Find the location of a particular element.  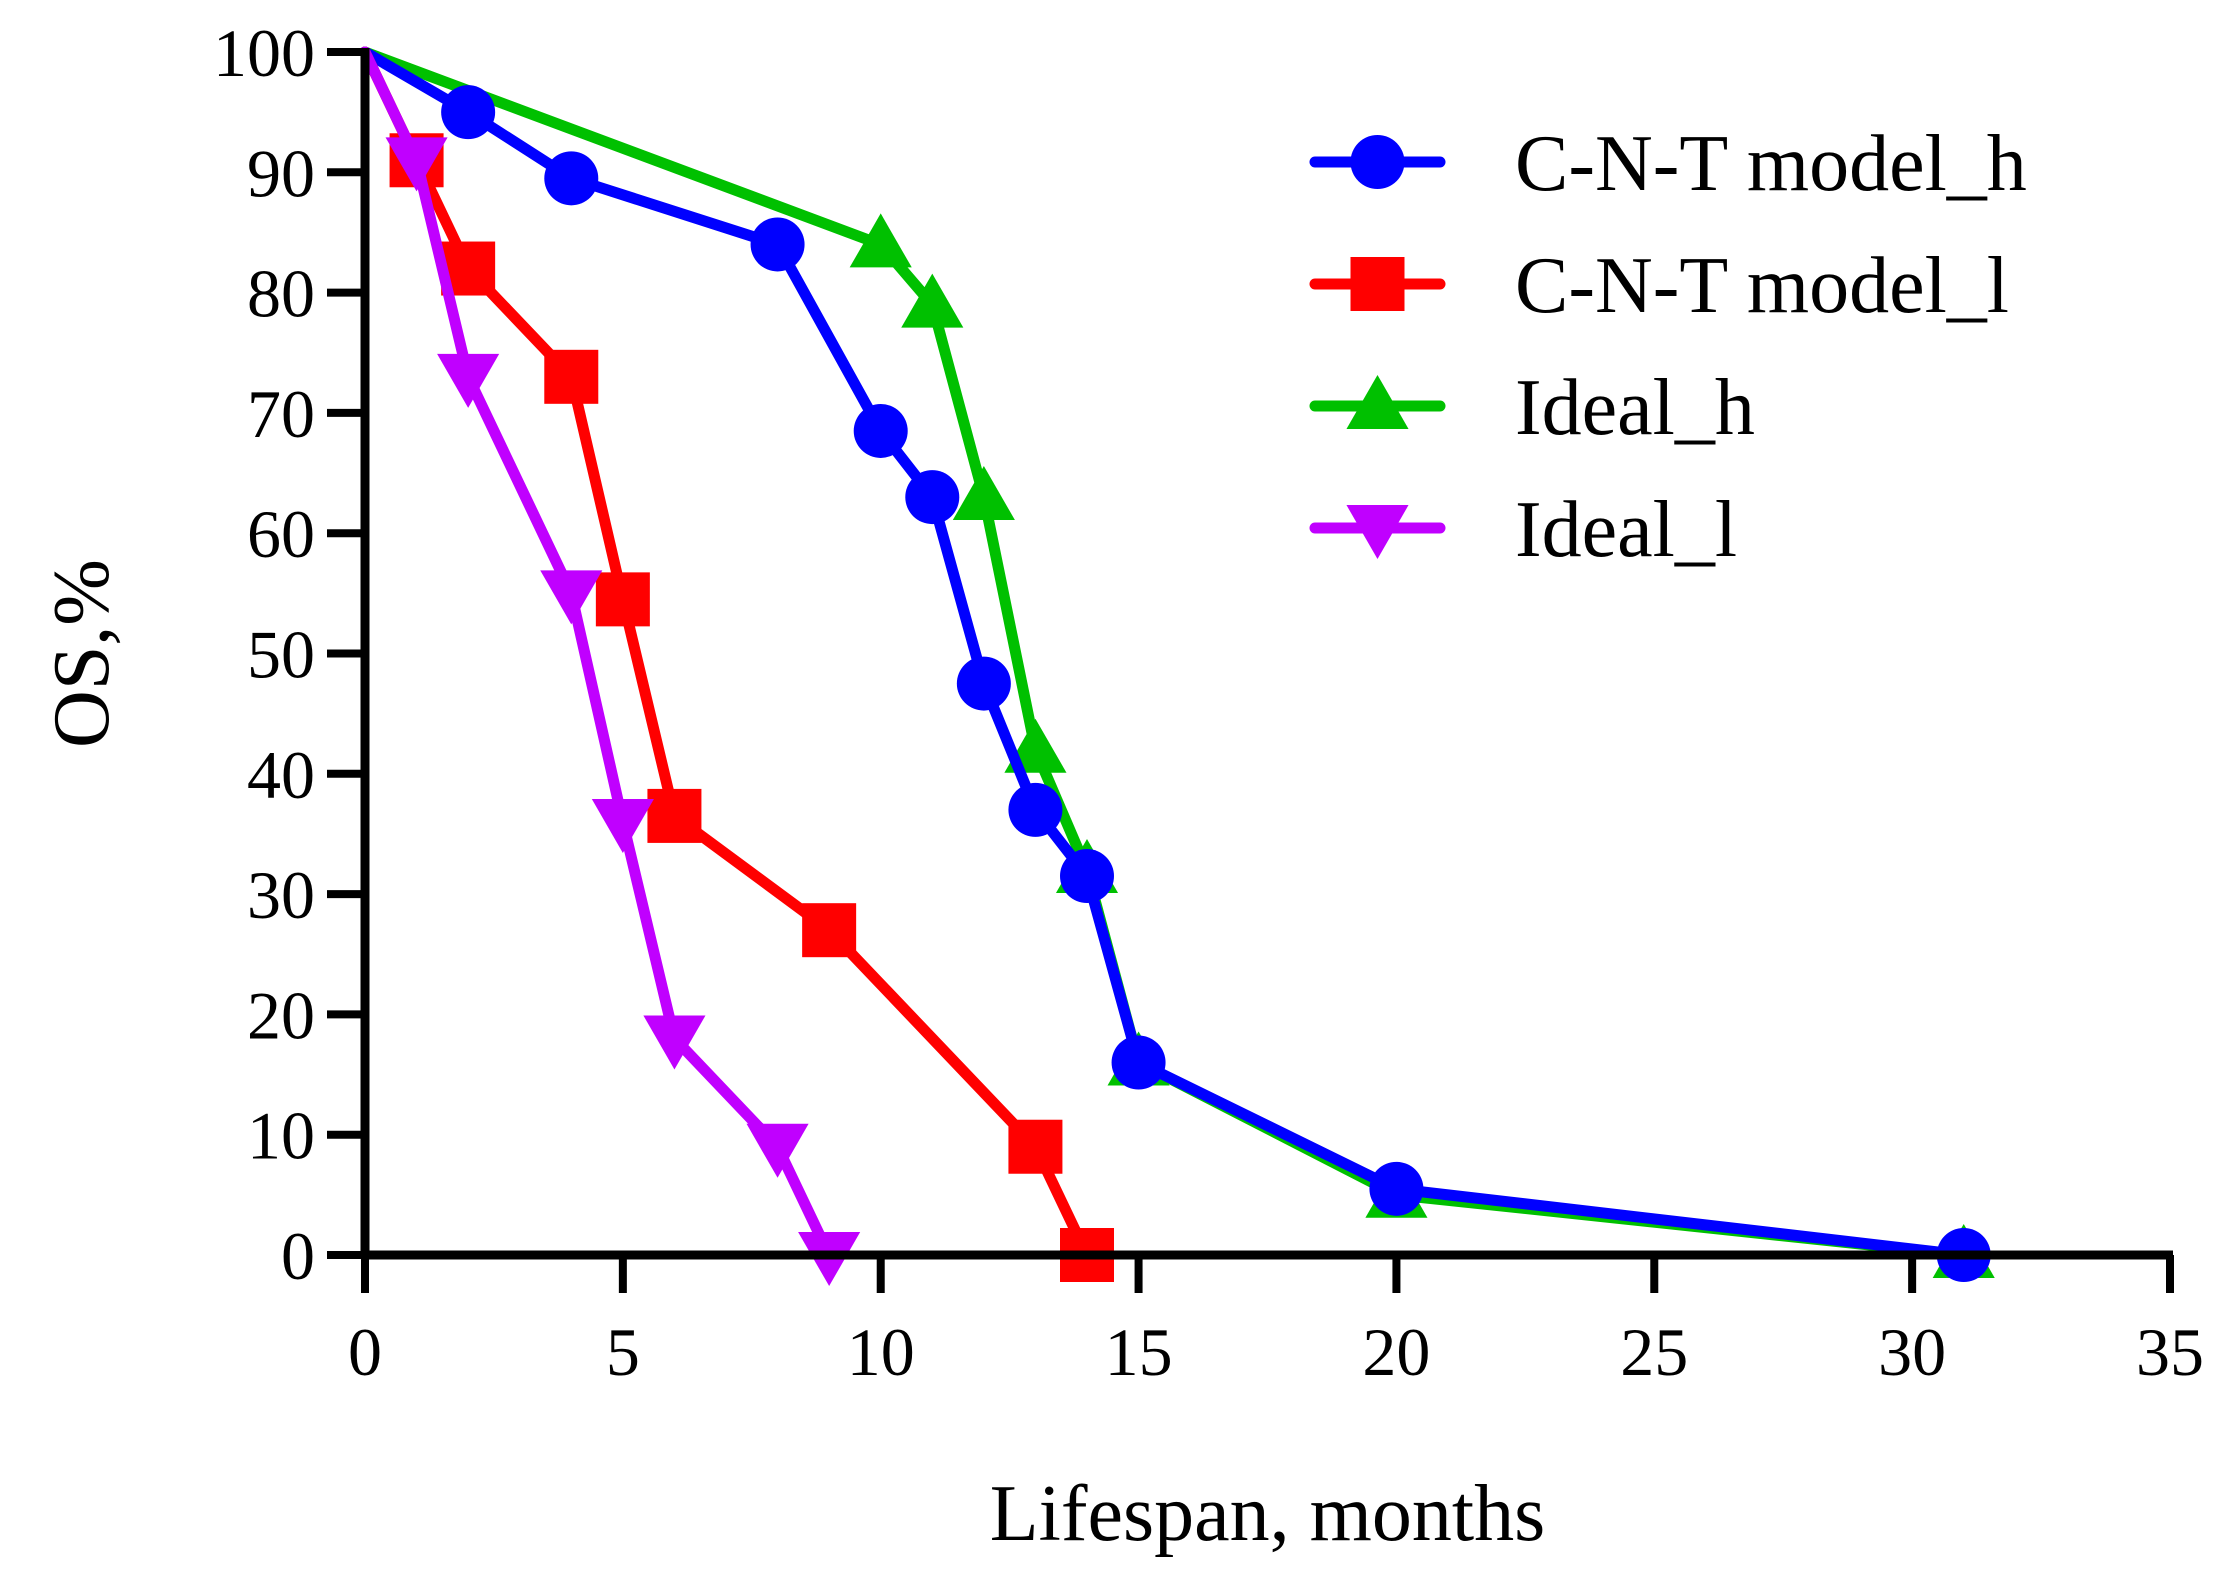

legend-label: Ideal_l is located at coordinates (1626, 530).